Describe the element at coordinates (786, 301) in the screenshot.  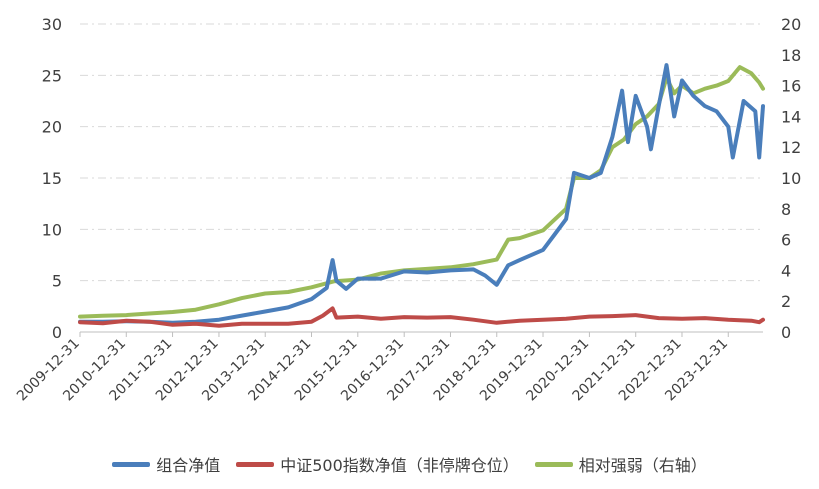
I see `y-right-tick-label: 2` at that location.